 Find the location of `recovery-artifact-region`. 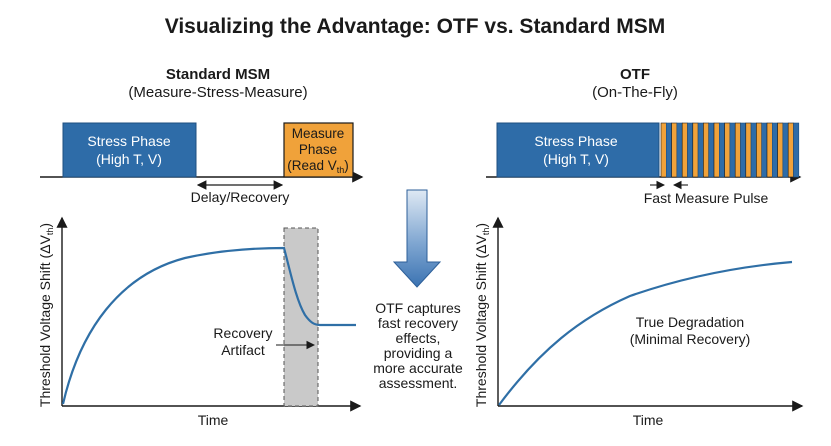

recovery-artifact-region is located at coordinates (301, 317).